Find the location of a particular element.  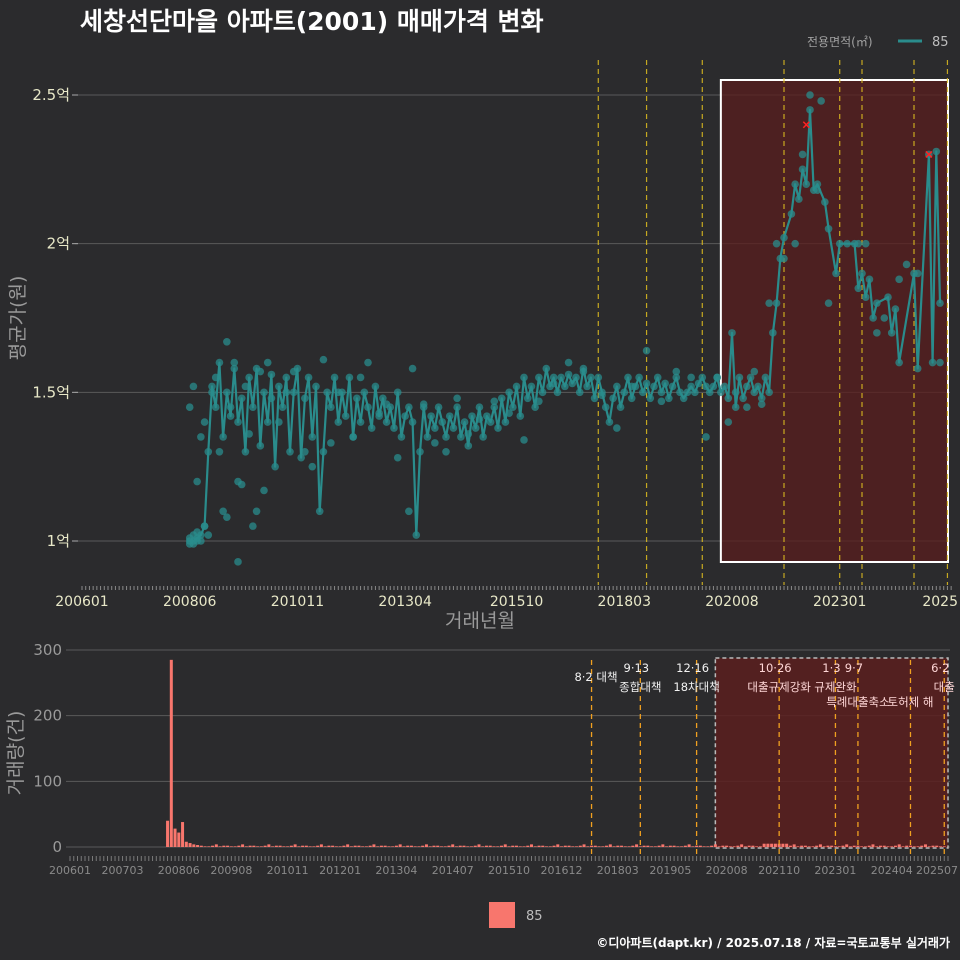

annotation-sub: 대출규제강화 is located at coordinates (779, 687).